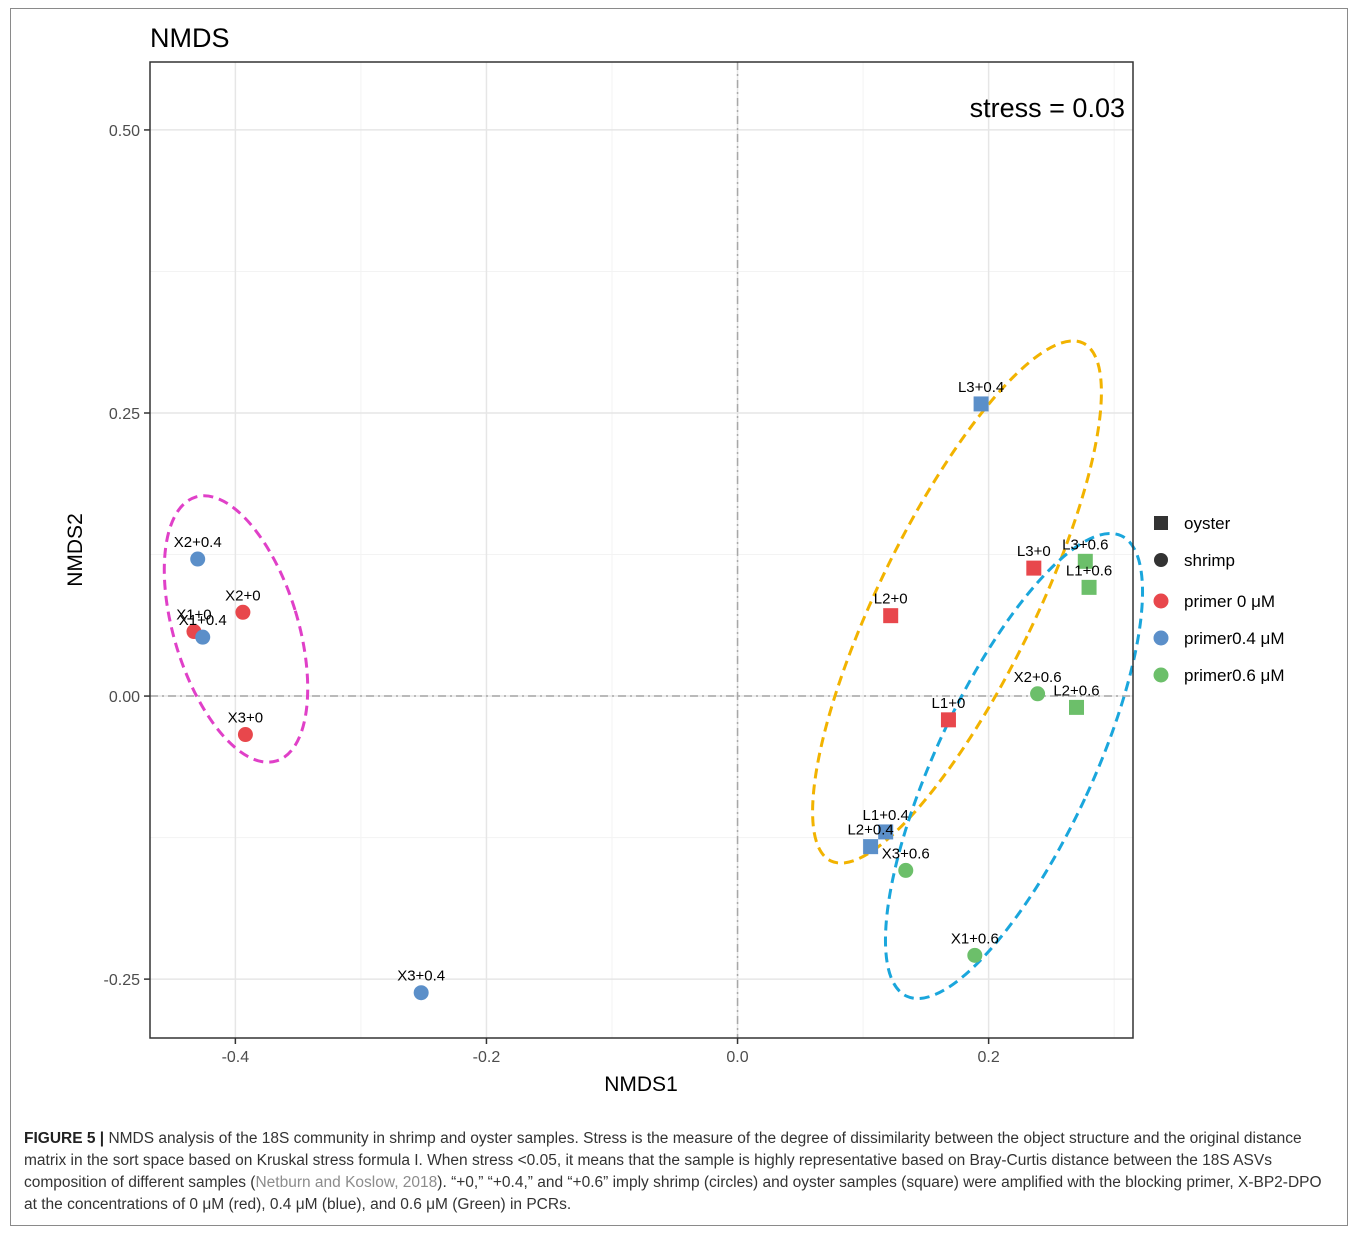 The width and height of the screenshot is (1358, 1234). I want to click on ellipse-oyster, so click(957, 602).